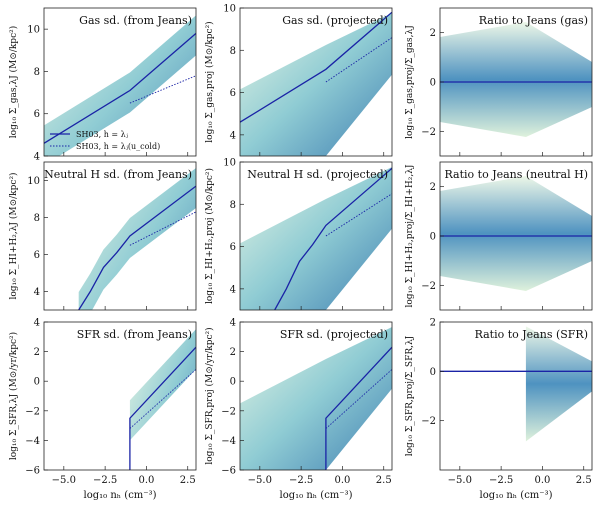 The width and height of the screenshot is (610, 511). Describe the element at coordinates (135, 20) in the screenshot. I see `panel-title: Gas sd. (from Jeans)` at that location.